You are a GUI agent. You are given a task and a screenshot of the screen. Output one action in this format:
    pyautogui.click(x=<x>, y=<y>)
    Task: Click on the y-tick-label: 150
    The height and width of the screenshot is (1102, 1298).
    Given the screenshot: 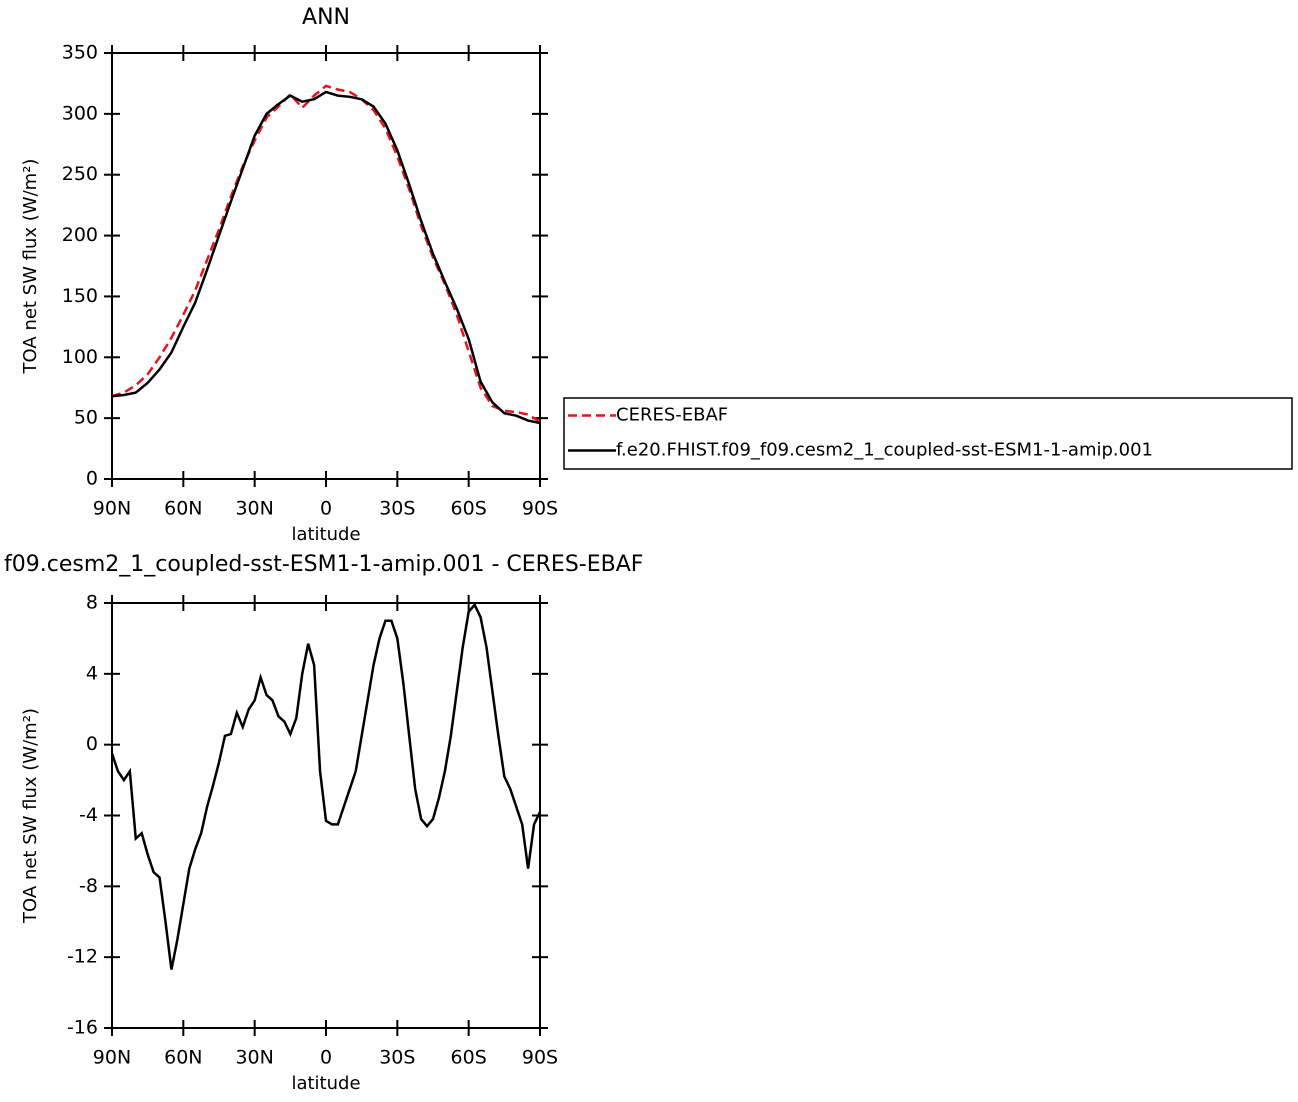 What is the action you would take?
    pyautogui.click(x=80, y=296)
    